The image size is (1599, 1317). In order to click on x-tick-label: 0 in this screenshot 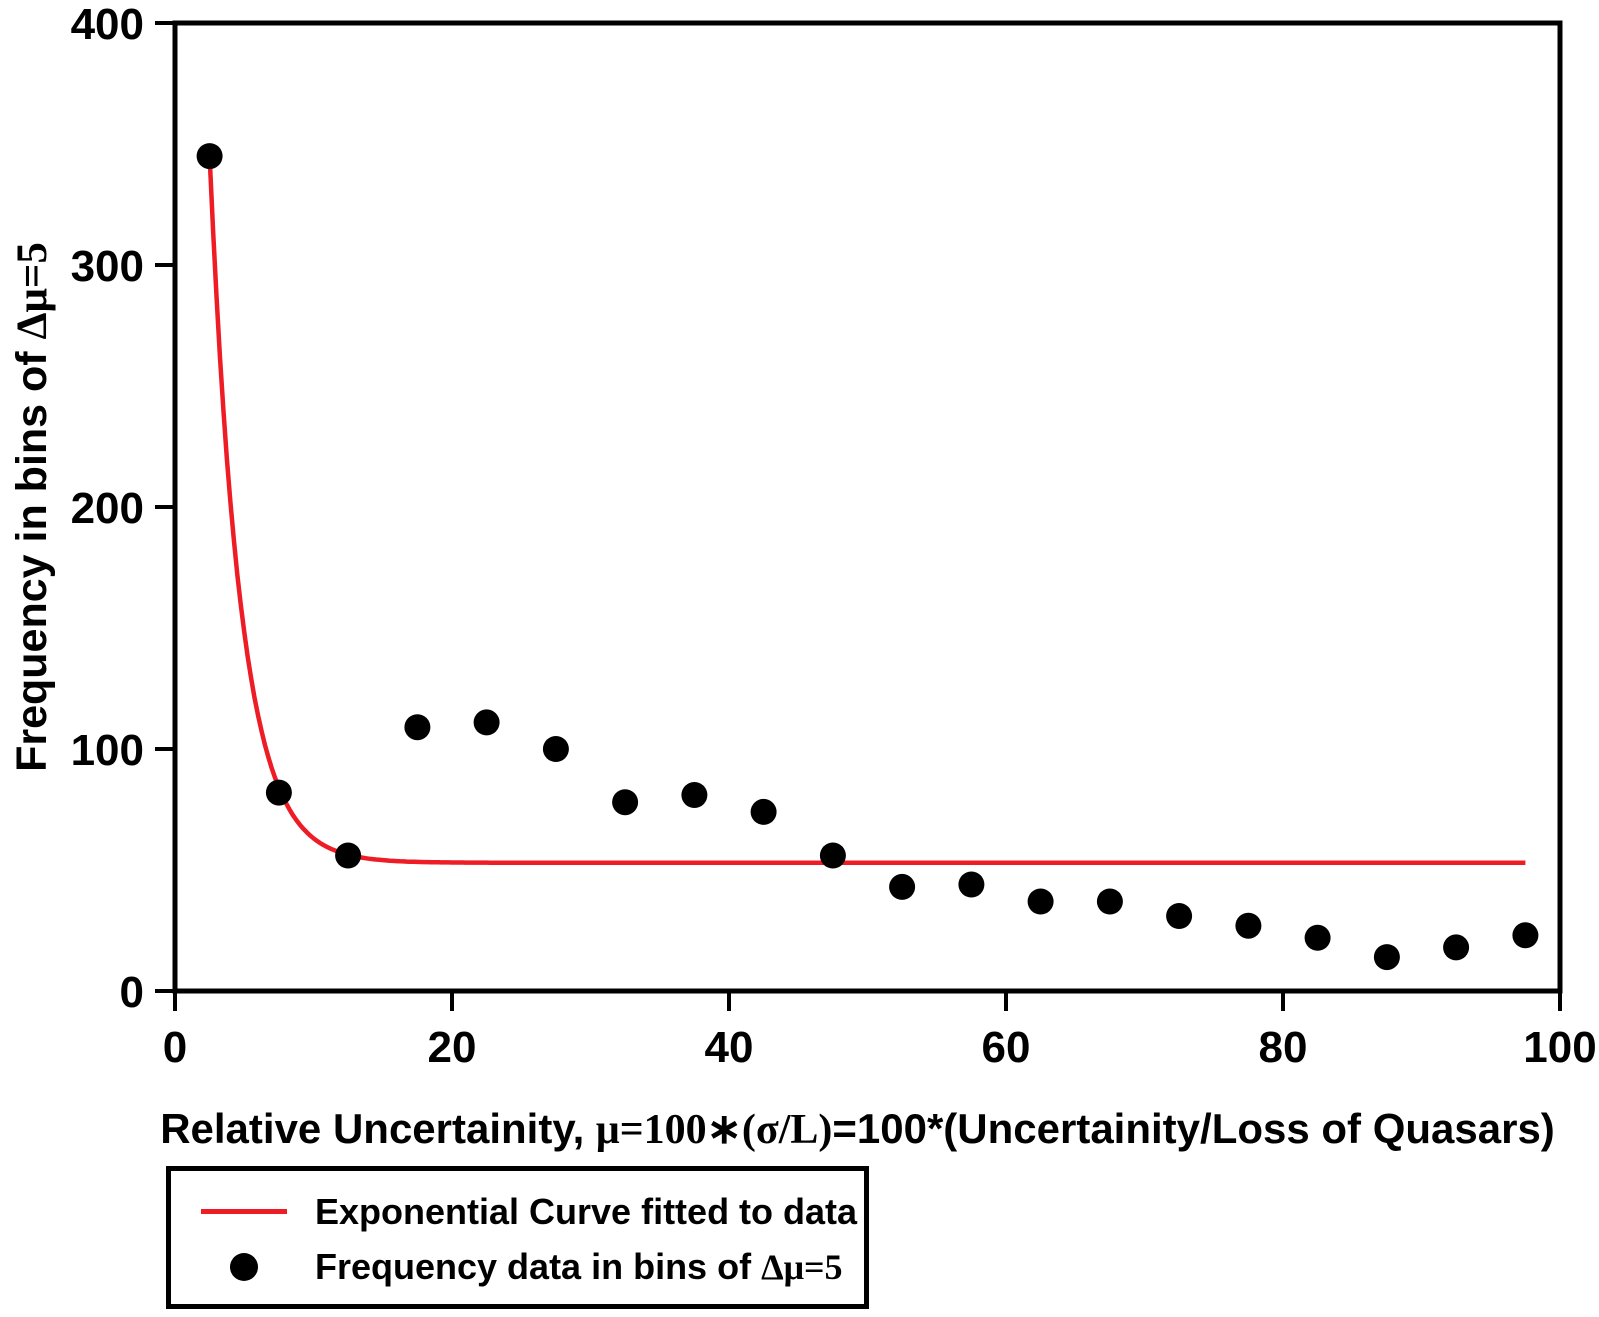, I will do `click(175, 1047)`.